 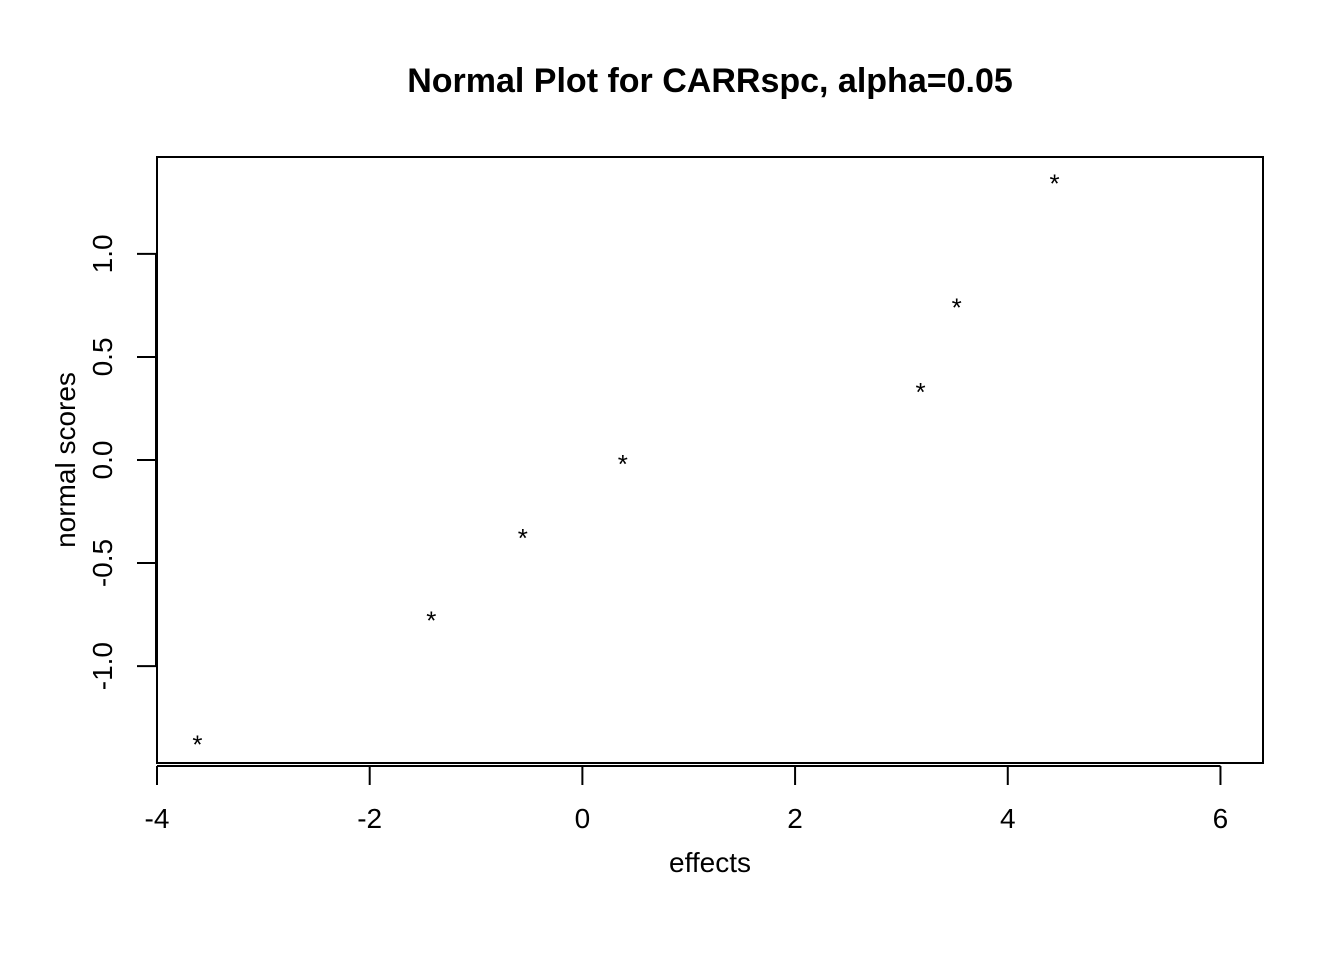 What do you see at coordinates (1221, 818) in the screenshot?
I see `x-tick-label: 6` at bounding box center [1221, 818].